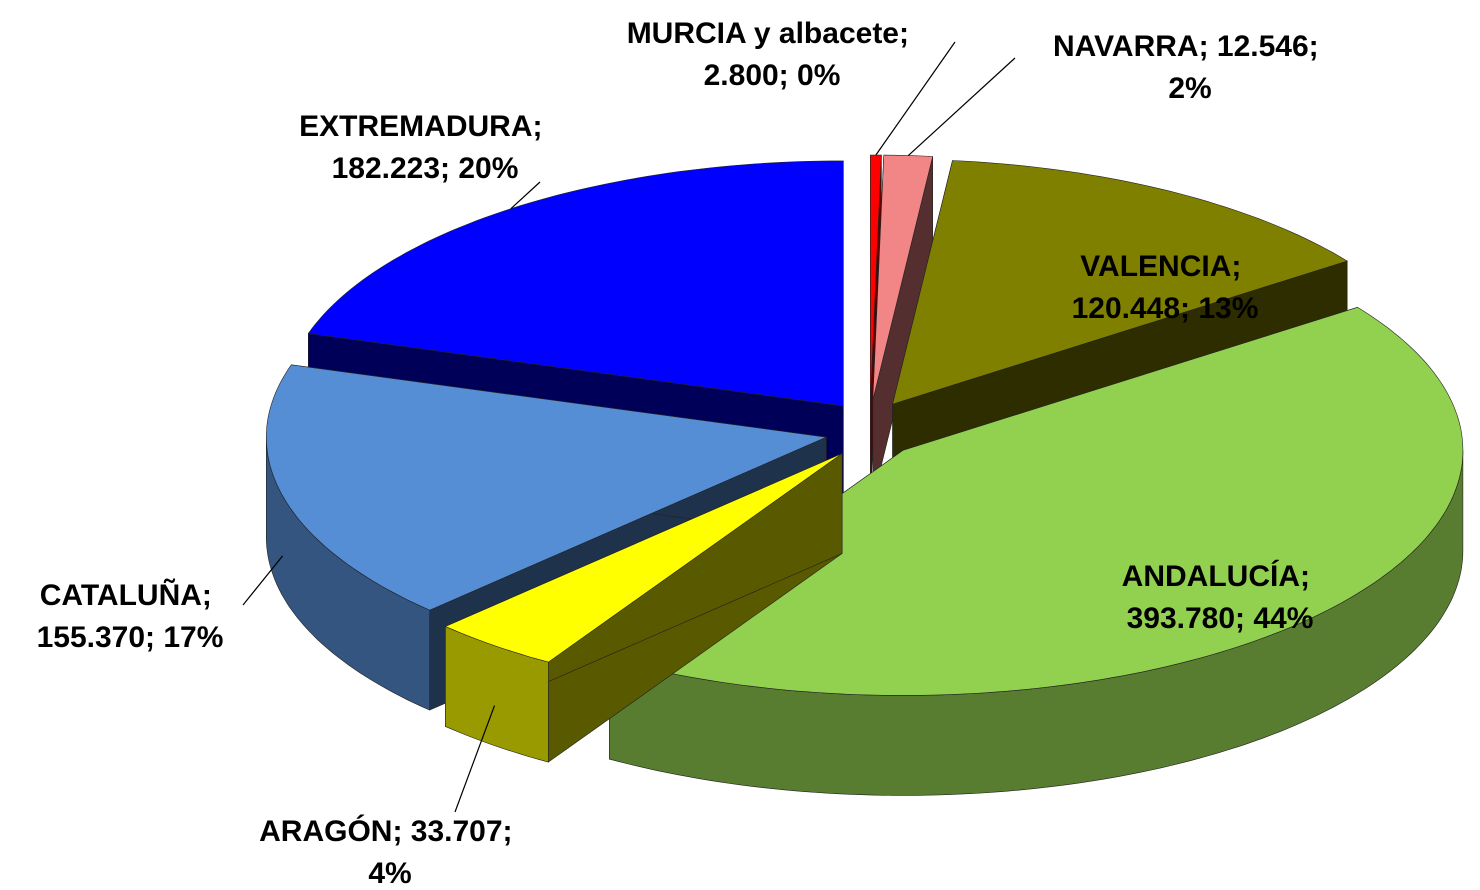 This screenshot has height=890, width=1480. Describe the element at coordinates (1190, 46) in the screenshot. I see `data-label-line: NAVARRA; 12.546;` at that location.